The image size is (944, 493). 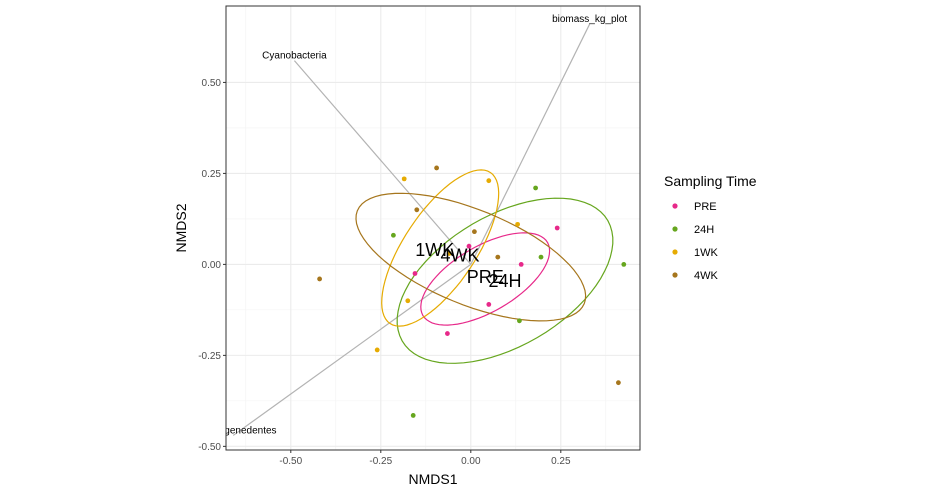 What do you see at coordinates (233, 430) in the screenshot?
I see `vector-label: Thermogenedentes` at bounding box center [233, 430].